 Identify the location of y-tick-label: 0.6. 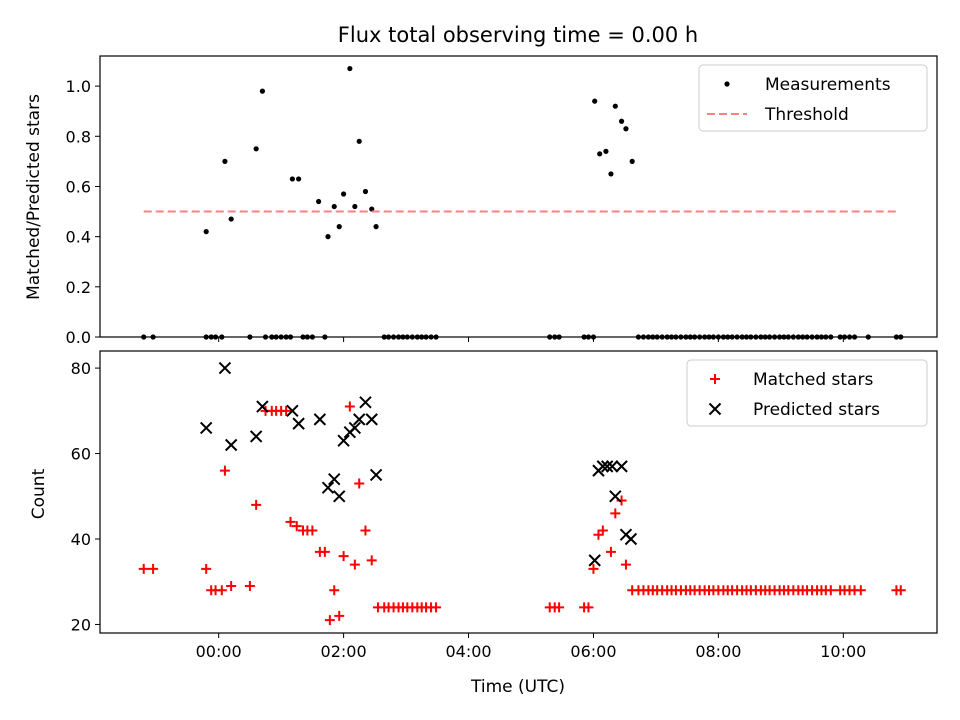
(78, 186).